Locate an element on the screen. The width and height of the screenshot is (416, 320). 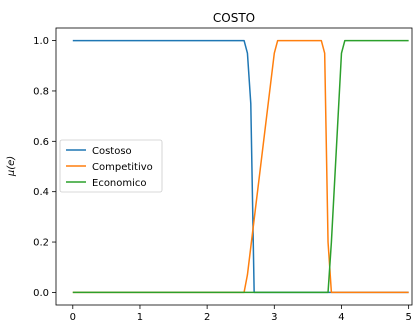
y-axis: 0.0 0.2 0.4 0.6 0.8 1.0 is located at coordinates (44, 167).